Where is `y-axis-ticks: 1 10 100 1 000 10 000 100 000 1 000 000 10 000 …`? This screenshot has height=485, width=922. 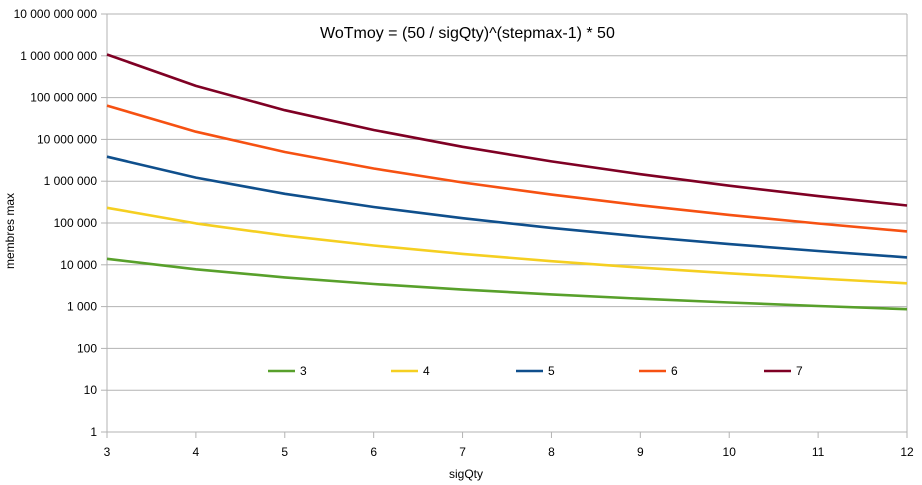
y-axis-ticks: 1 10 100 1 000 10 000 100 000 1 000 000 10 000 … is located at coordinates (60, 223).